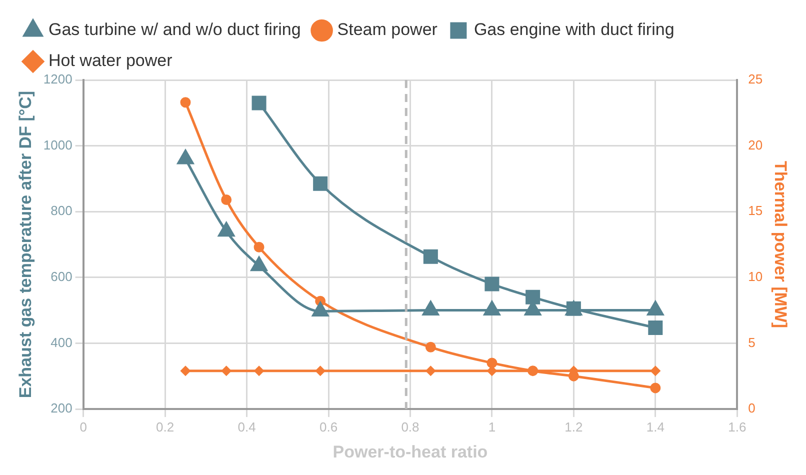 The height and width of the screenshot is (475, 806). What do you see at coordinates (25, 244) in the screenshot?
I see `y-axis-title: Exhaust gas temperature after DF [°C]` at bounding box center [25, 244].